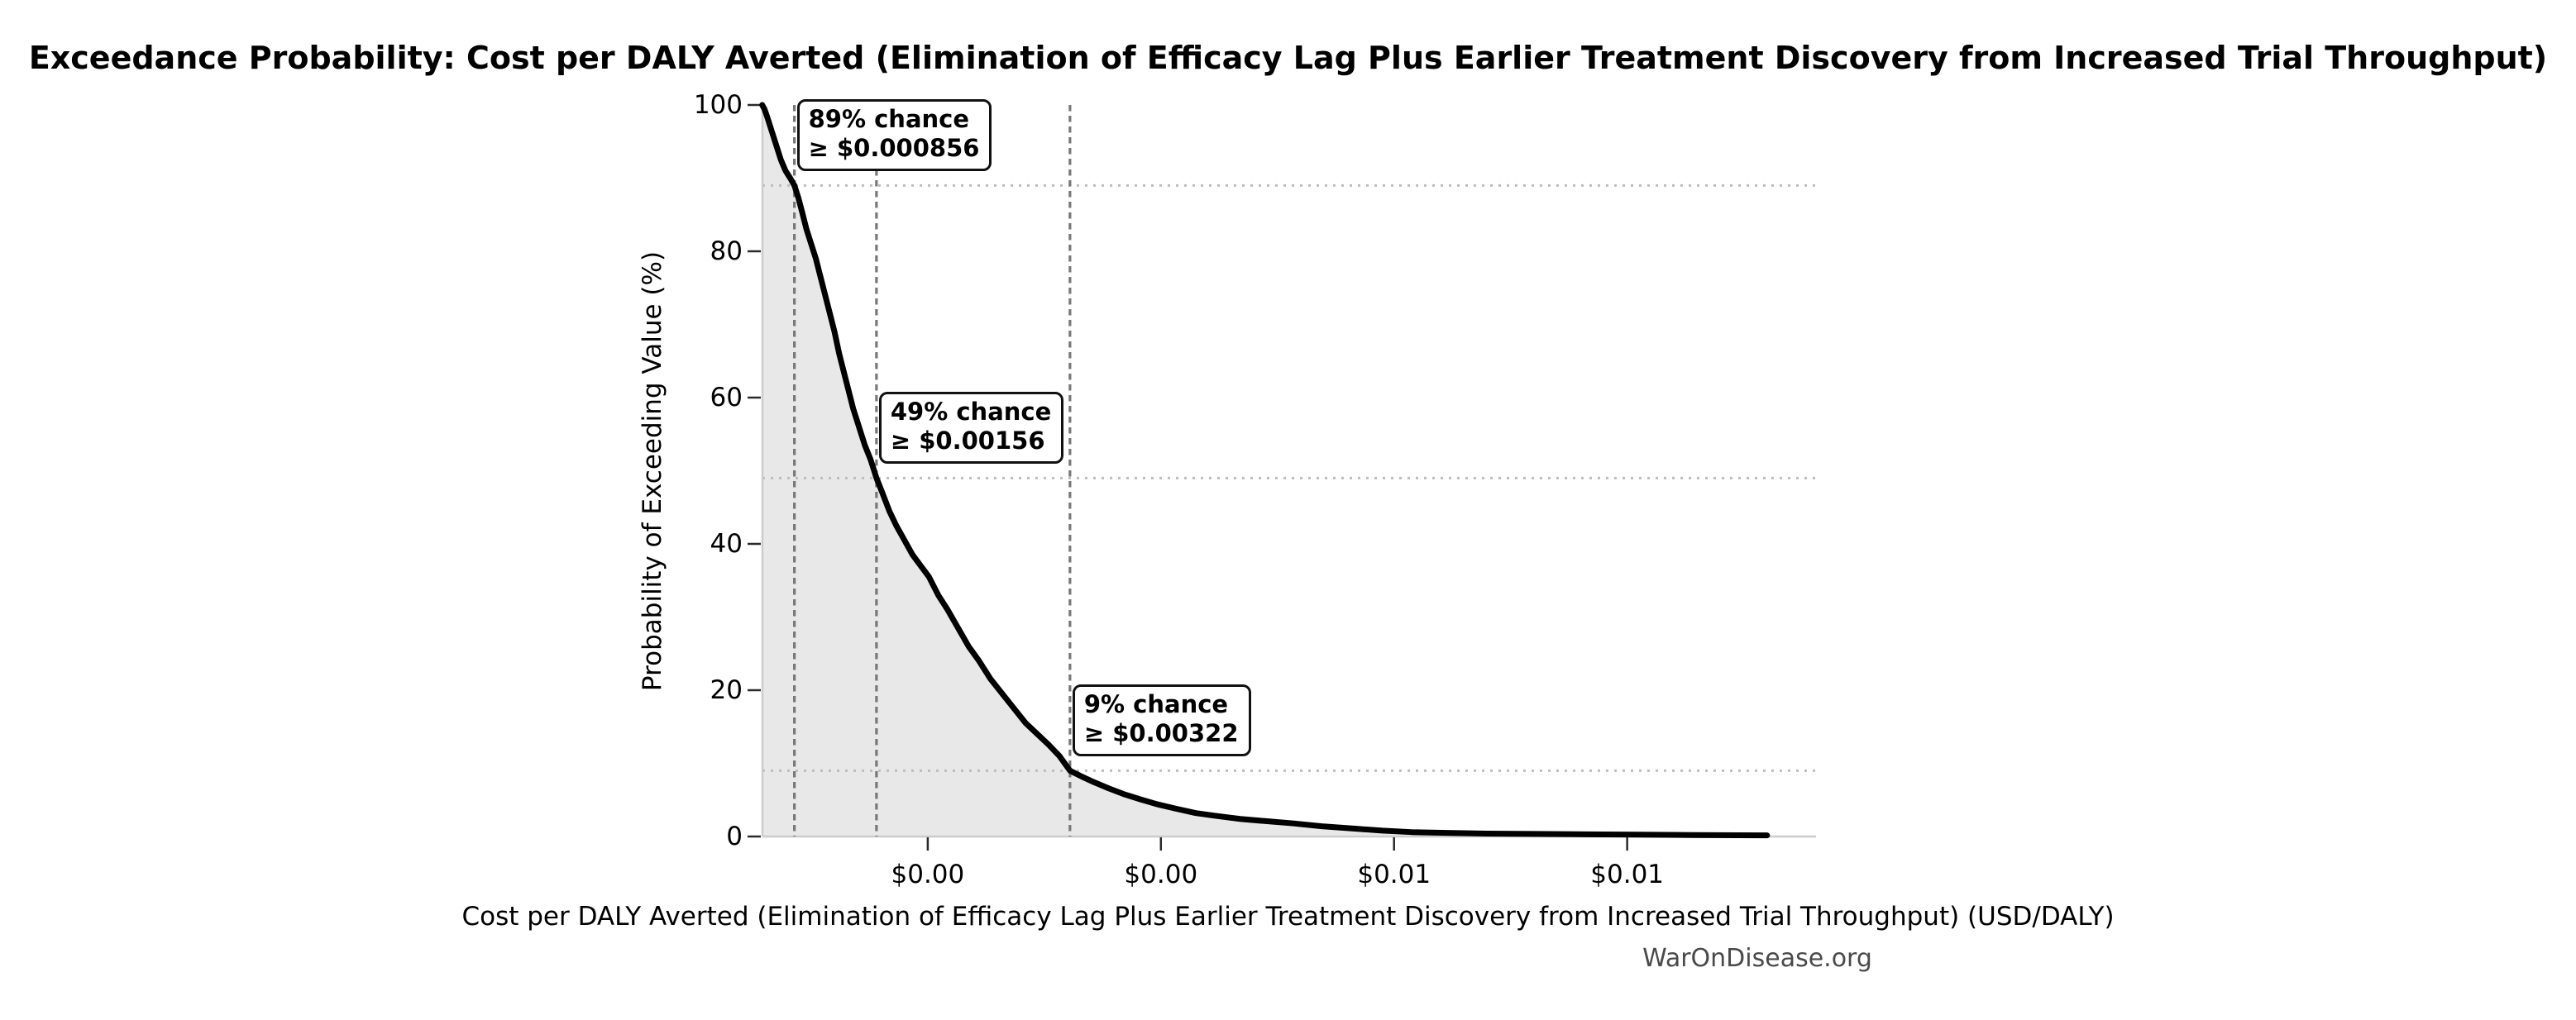  Describe the element at coordinates (889, 119) in the screenshot. I see `annotation-line-1: 89% chance` at that location.